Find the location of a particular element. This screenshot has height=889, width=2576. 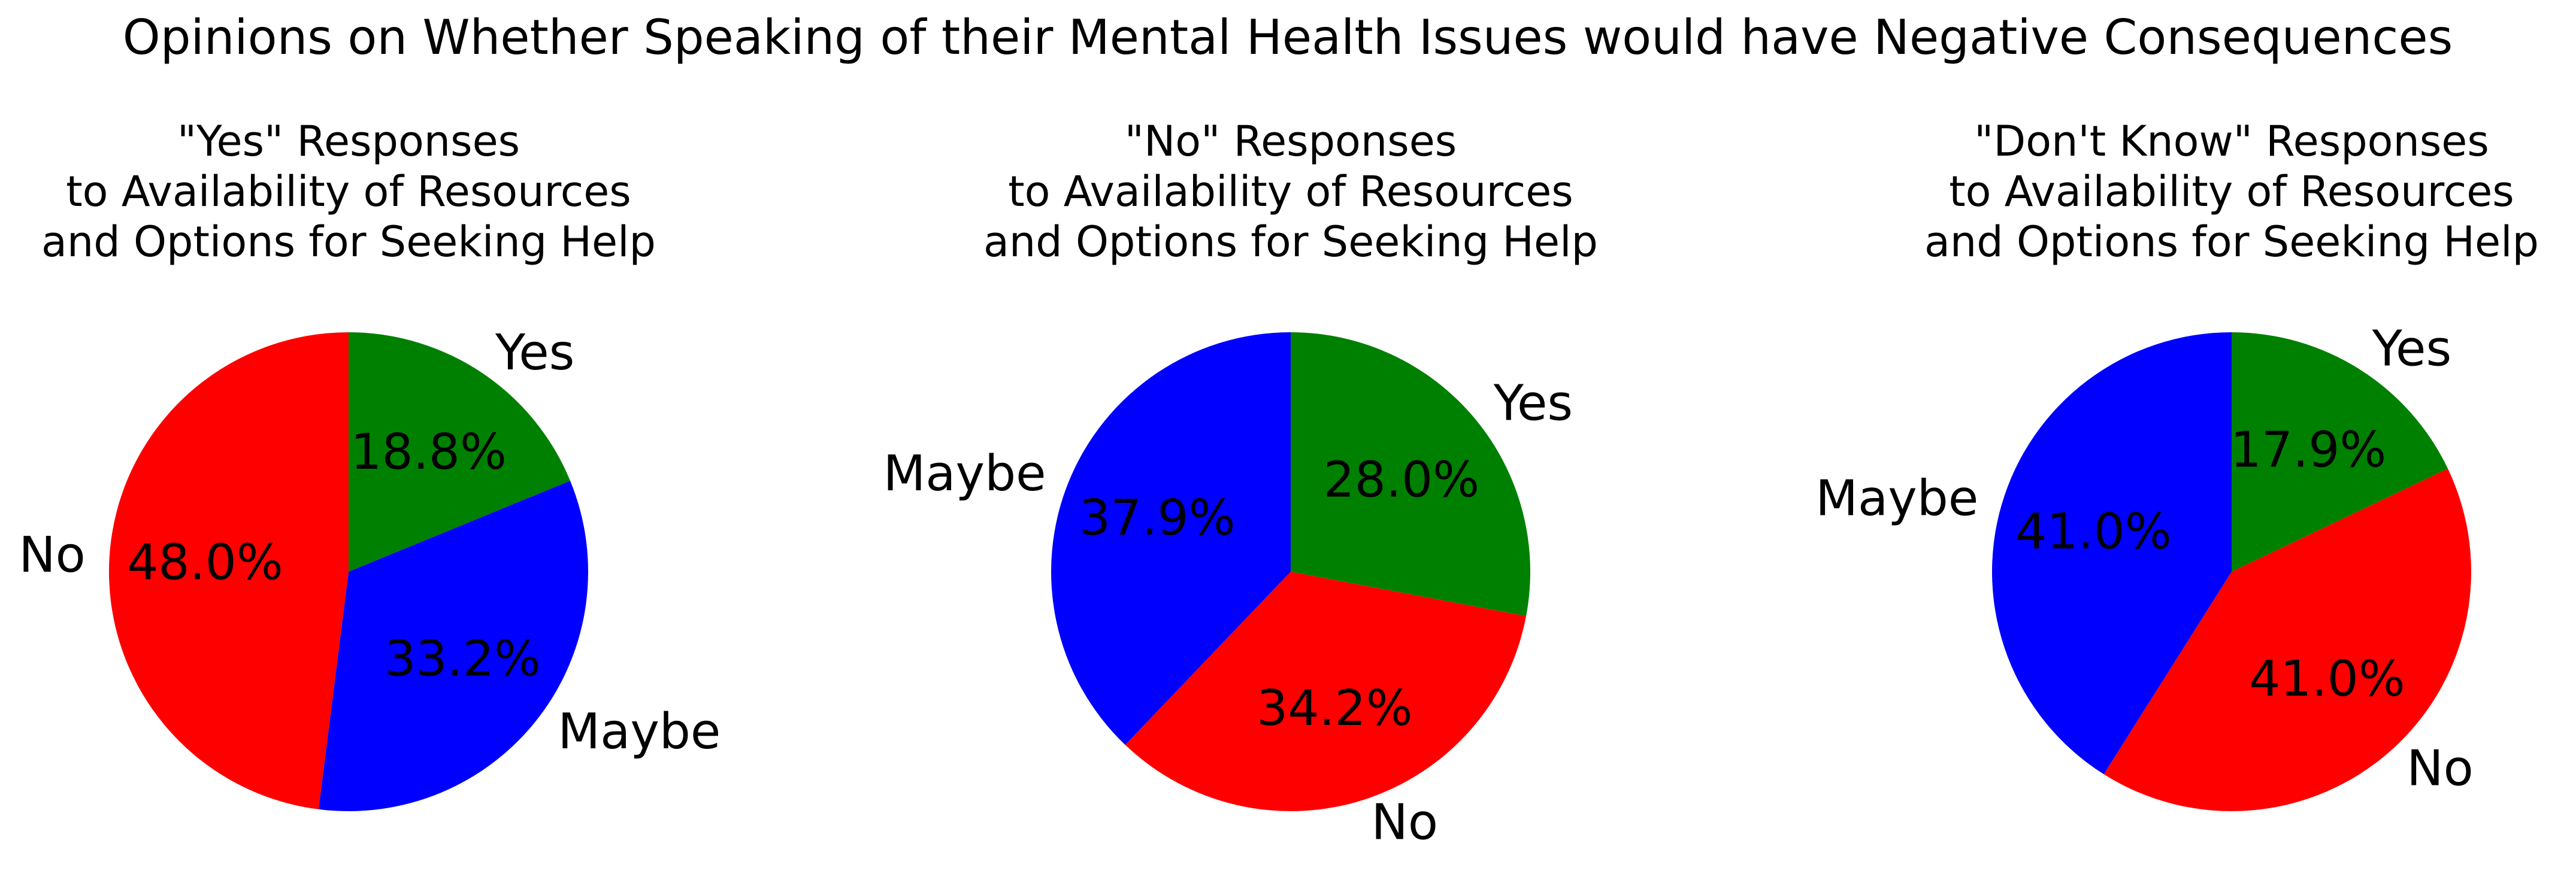

pie-pct-label: 33.2% is located at coordinates (463, 659).